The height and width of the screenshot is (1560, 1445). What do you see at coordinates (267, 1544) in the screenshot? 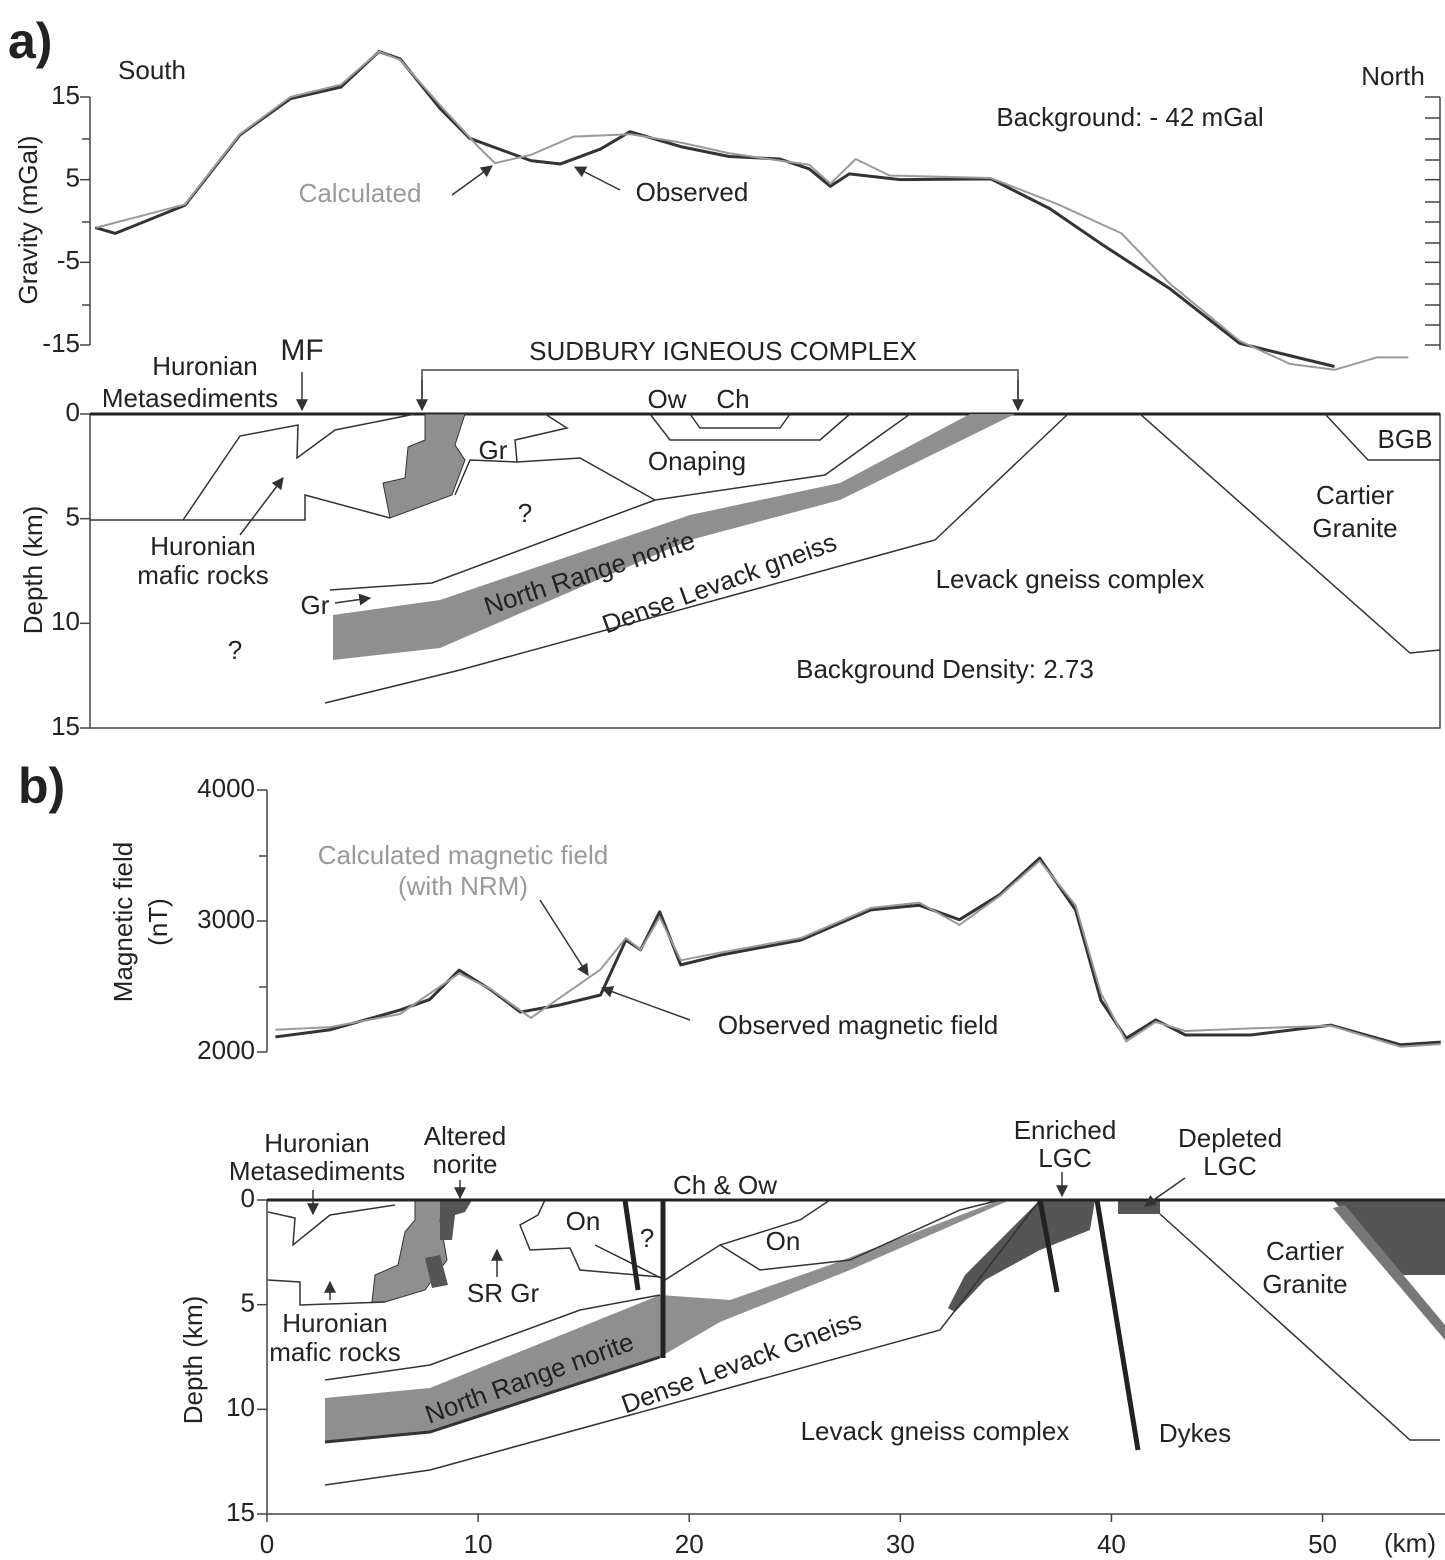
I see `x-tick-label: 0` at bounding box center [267, 1544].